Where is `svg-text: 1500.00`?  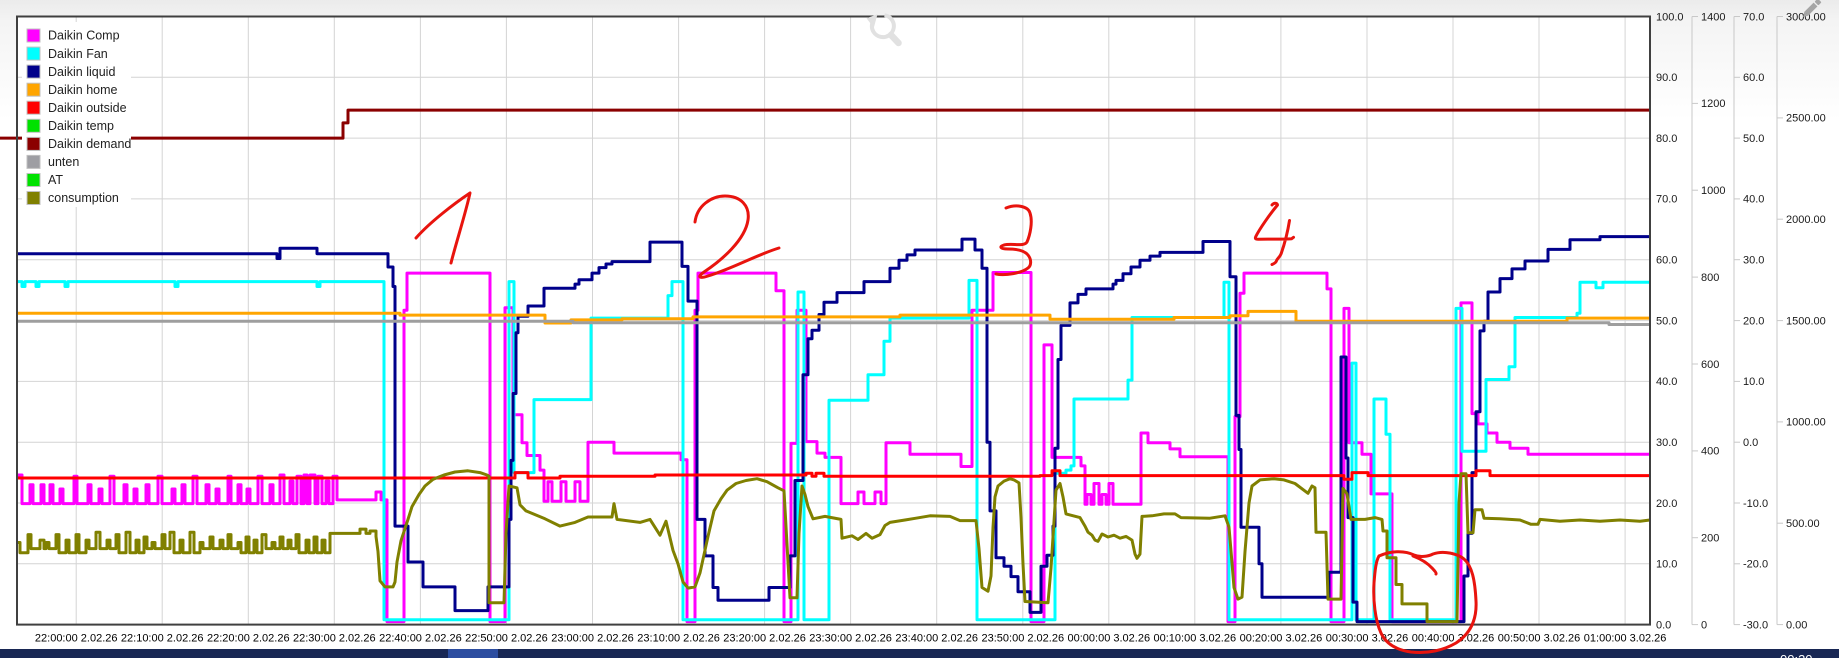
svg-text: 1500.00 is located at coordinates (1806, 321).